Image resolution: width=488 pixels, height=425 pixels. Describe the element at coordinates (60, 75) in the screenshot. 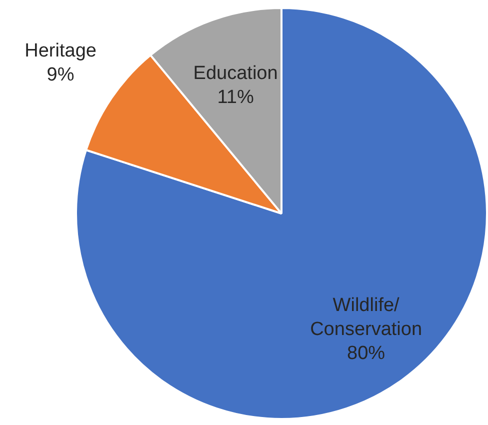

I see `data-label: 9%` at that location.